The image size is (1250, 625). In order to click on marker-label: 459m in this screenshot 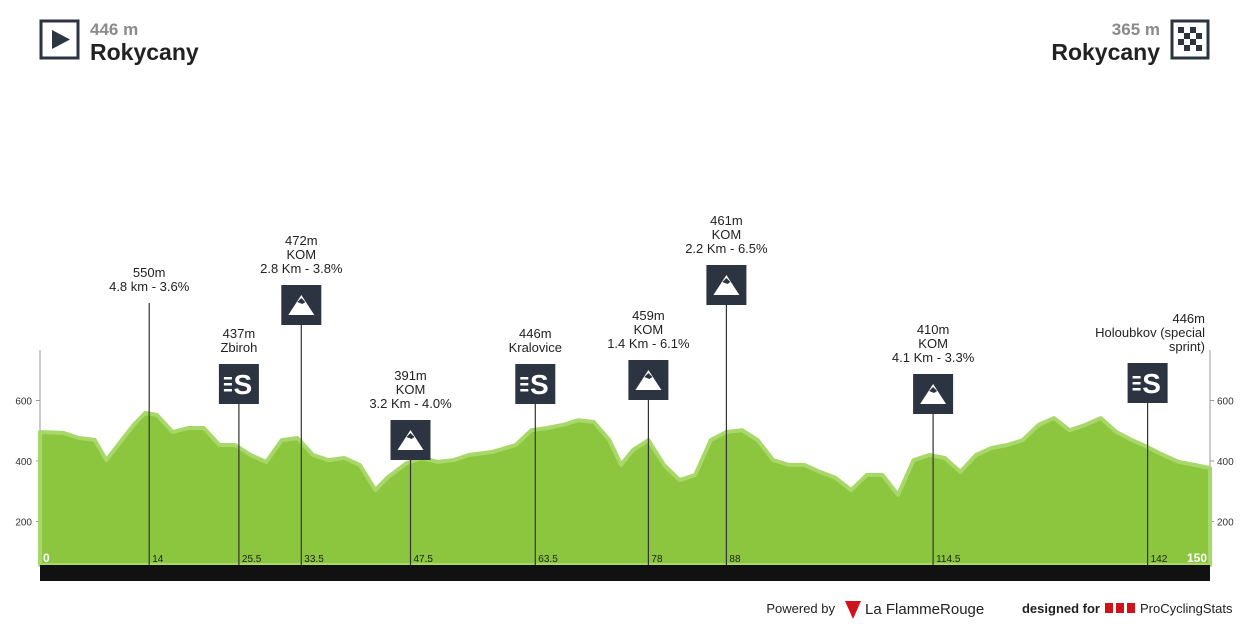, I will do `click(648, 315)`.